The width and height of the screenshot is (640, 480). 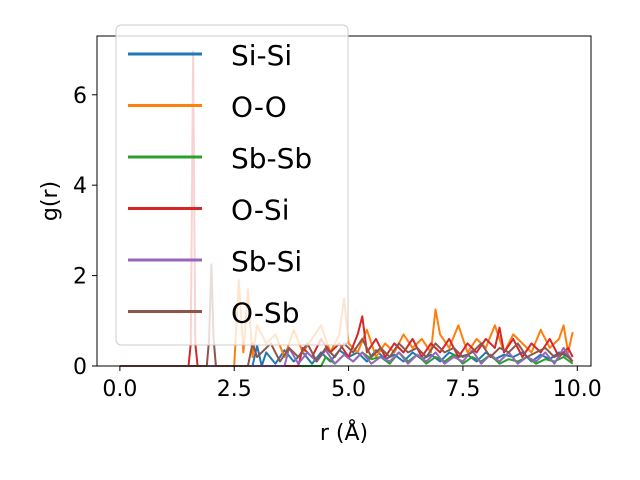 I want to click on legend-label-o-o: O-O, so click(x=259, y=107).